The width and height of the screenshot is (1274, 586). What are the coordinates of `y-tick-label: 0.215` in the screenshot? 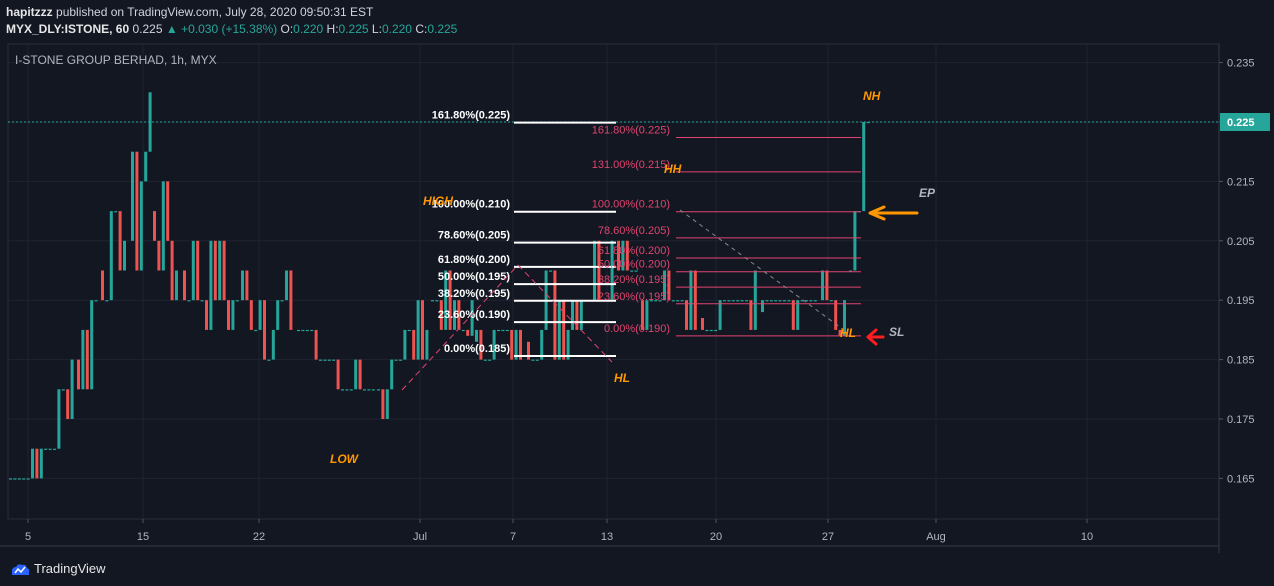 It's located at (1241, 182).